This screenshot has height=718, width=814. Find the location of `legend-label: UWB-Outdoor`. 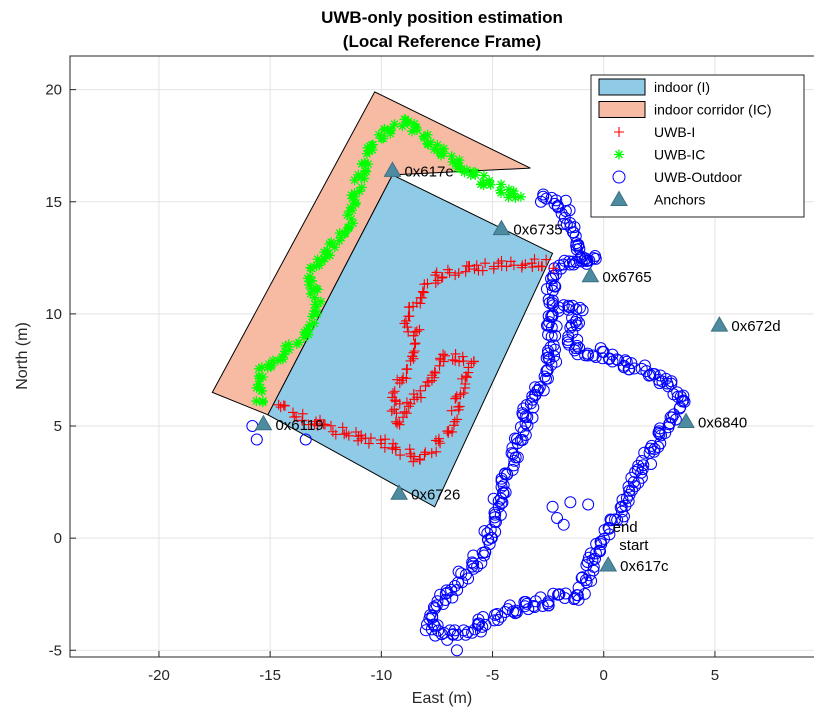

legend-label: UWB-Outdoor is located at coordinates (698, 177).